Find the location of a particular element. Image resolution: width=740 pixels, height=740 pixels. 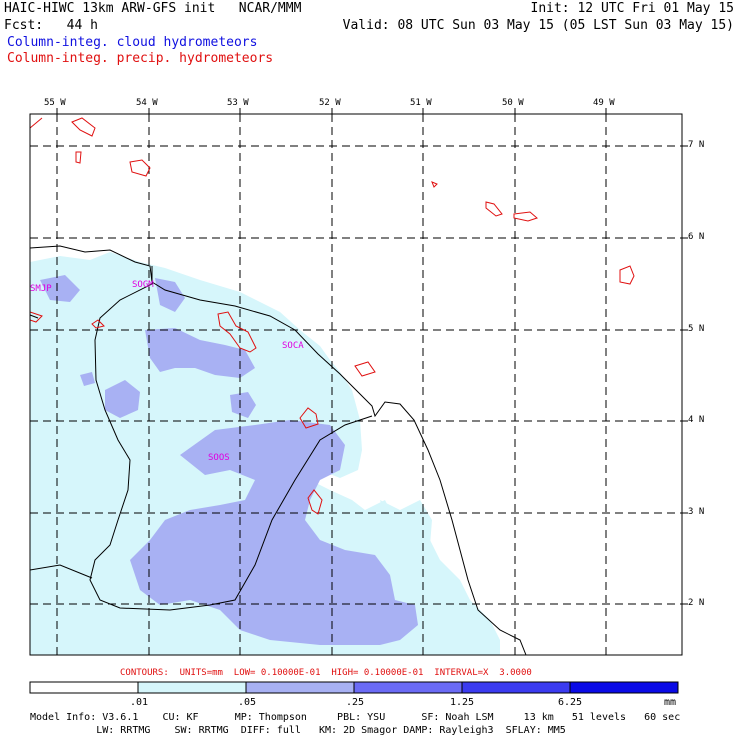

lat-label: 7 N is located at coordinates (696, 145).